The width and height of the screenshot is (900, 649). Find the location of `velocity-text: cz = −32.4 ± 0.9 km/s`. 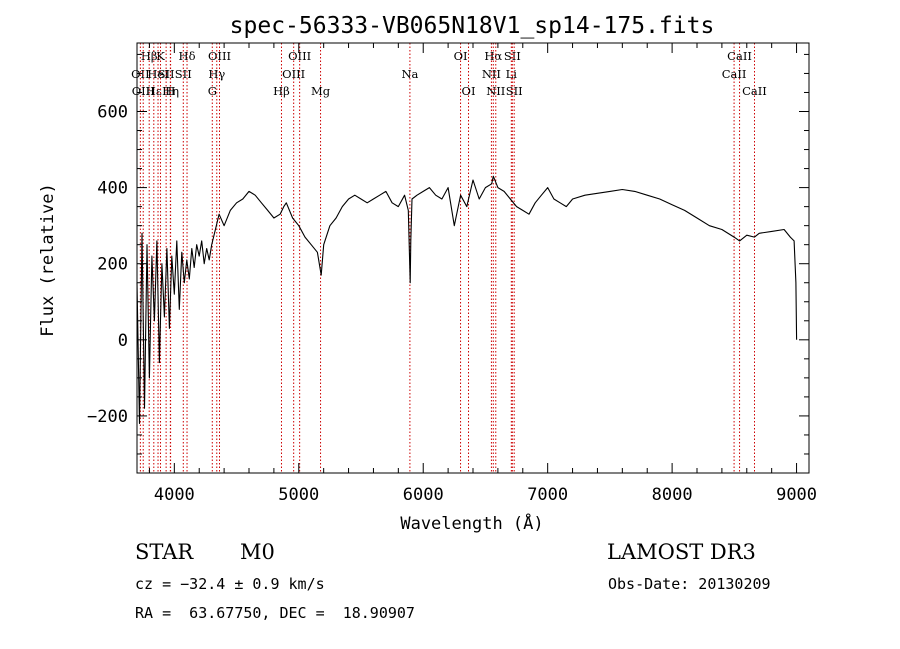

velocity-text: cz = −32.4 ± 0.9 km/s is located at coordinates (230, 584).